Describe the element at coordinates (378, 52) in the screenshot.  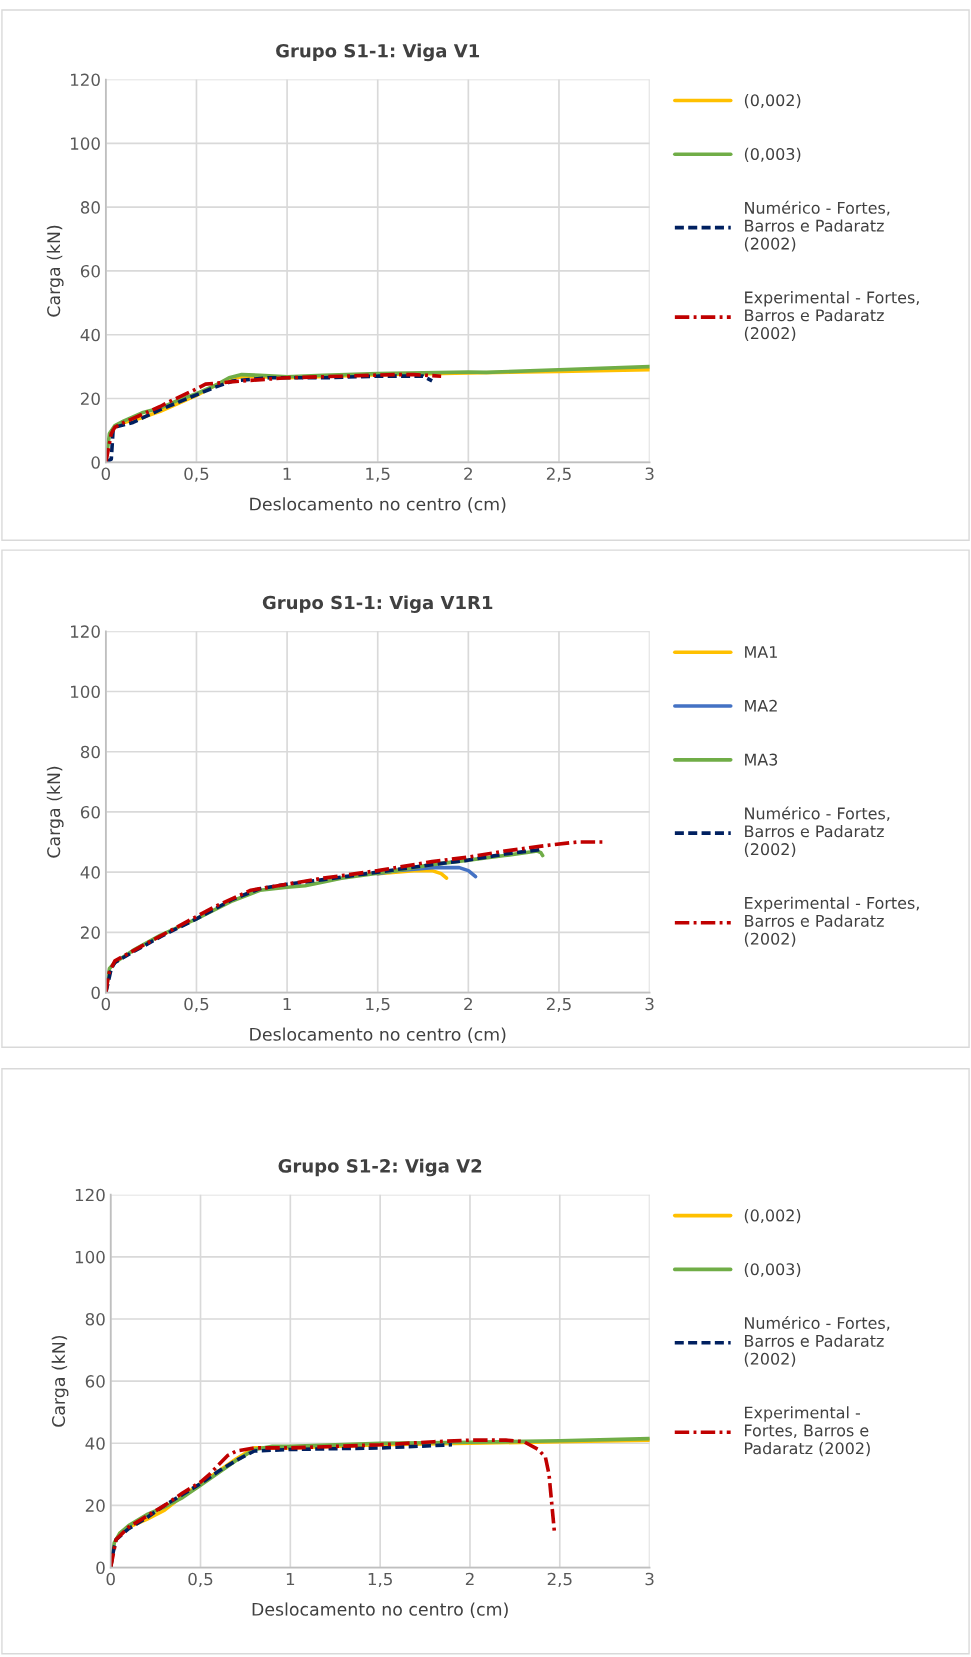
I see `chart-title: Grupo S1-1: Viga V1` at that location.